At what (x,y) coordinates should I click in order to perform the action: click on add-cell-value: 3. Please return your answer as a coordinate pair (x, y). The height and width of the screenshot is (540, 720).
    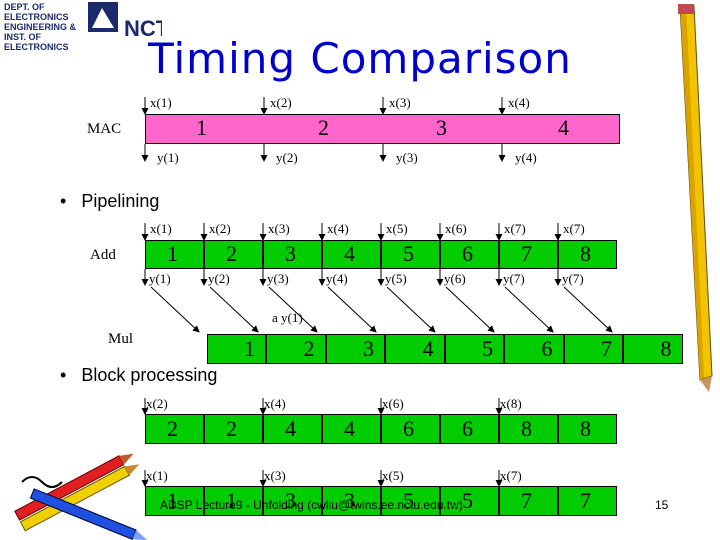
    Looking at the image, I should click on (290, 253).